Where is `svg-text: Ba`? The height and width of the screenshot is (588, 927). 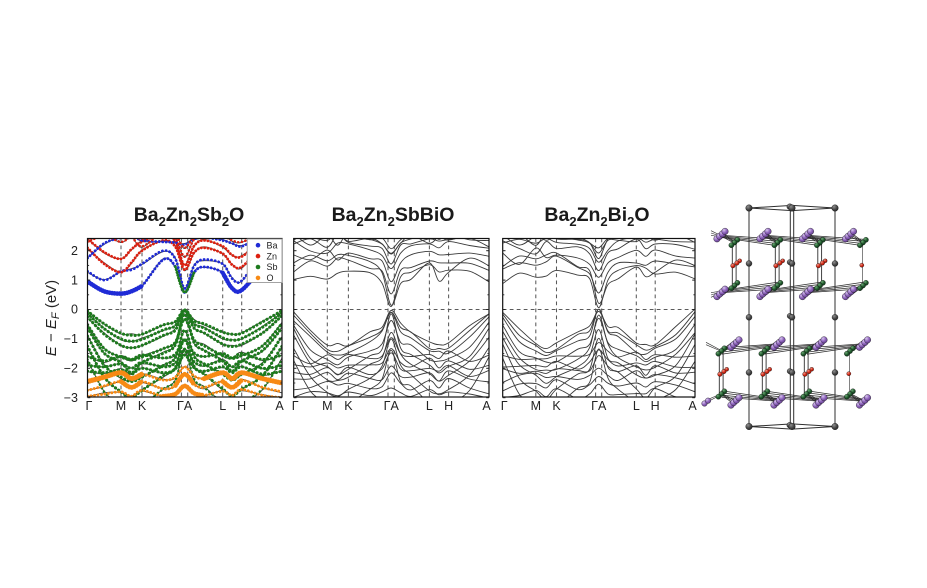 svg-text: Ba is located at coordinates (272, 245).